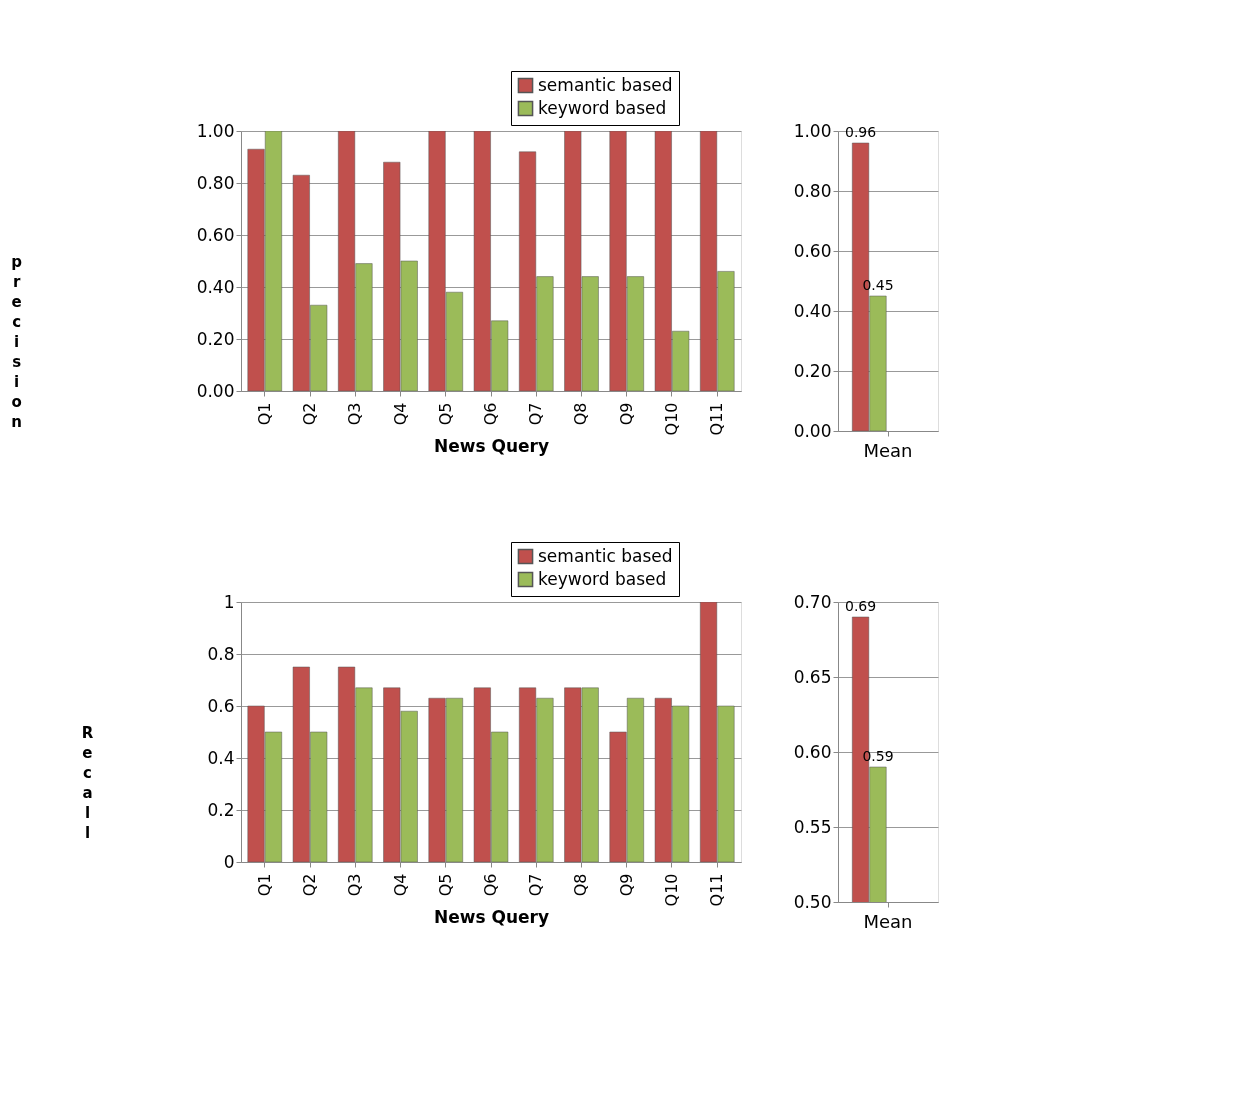 Image resolution: width=1235 pixels, height=1113 pixels. Describe the element at coordinates (812, 676) in the screenshot. I see `y-tick-label: 0.65` at that location.